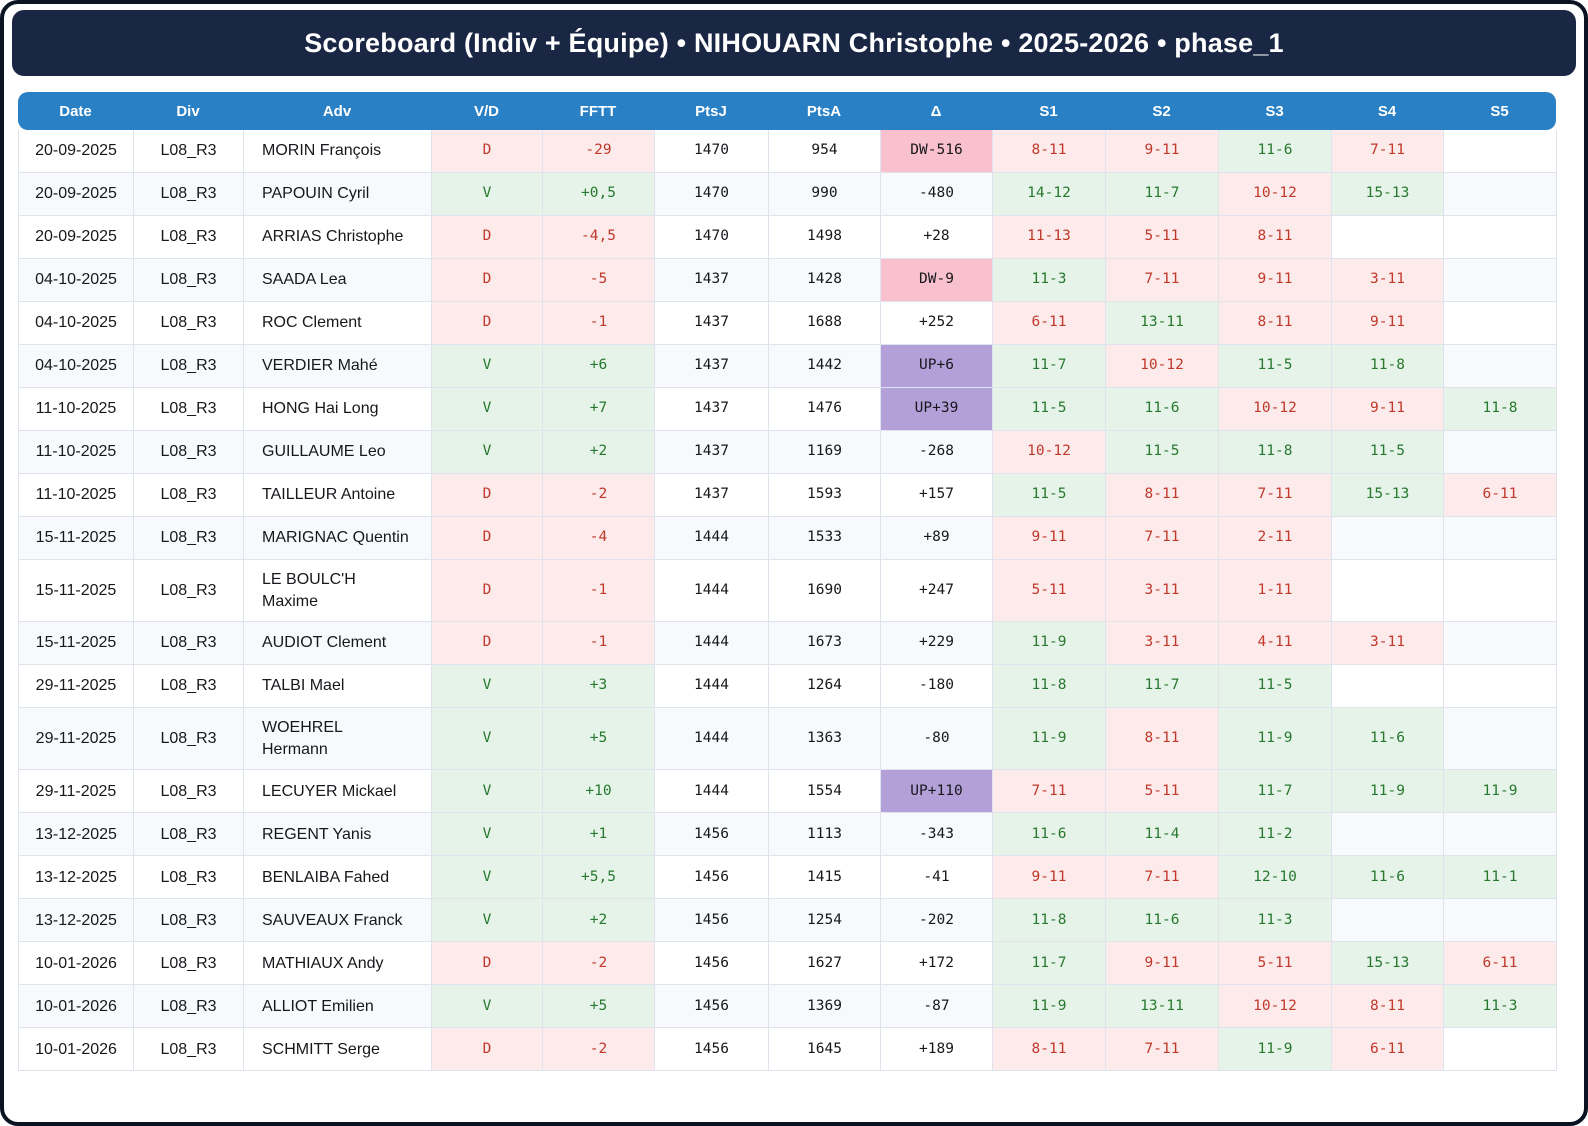  Describe the element at coordinates (338, 495) in the screenshot. I see `cell-adv: TAILLEUR Antoine` at that location.